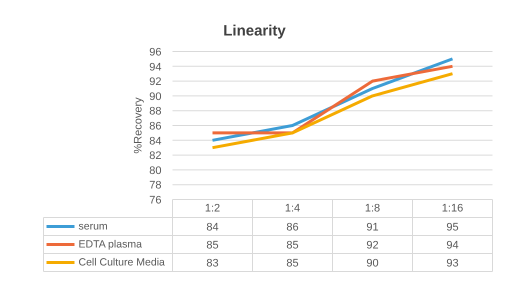 The height and width of the screenshot is (289, 508). What do you see at coordinates (453, 208) in the screenshot?
I see `x-tick-label: 1:16` at bounding box center [453, 208].